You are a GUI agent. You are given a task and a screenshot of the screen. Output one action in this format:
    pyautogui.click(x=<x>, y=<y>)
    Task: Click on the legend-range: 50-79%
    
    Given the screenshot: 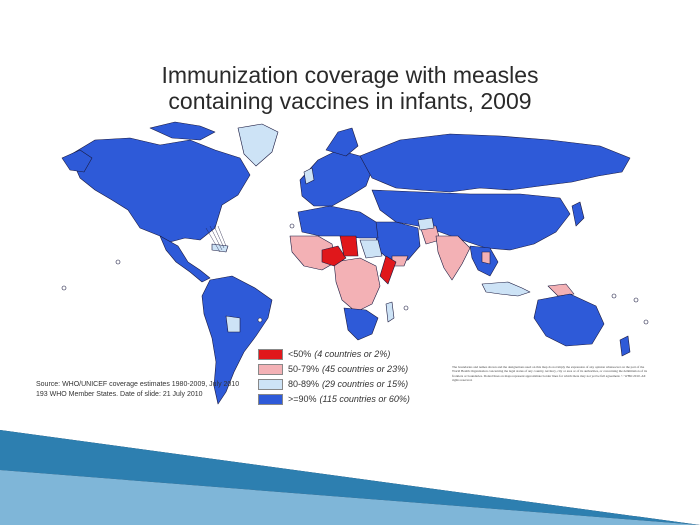 What is the action you would take?
    pyautogui.click(x=304, y=369)
    